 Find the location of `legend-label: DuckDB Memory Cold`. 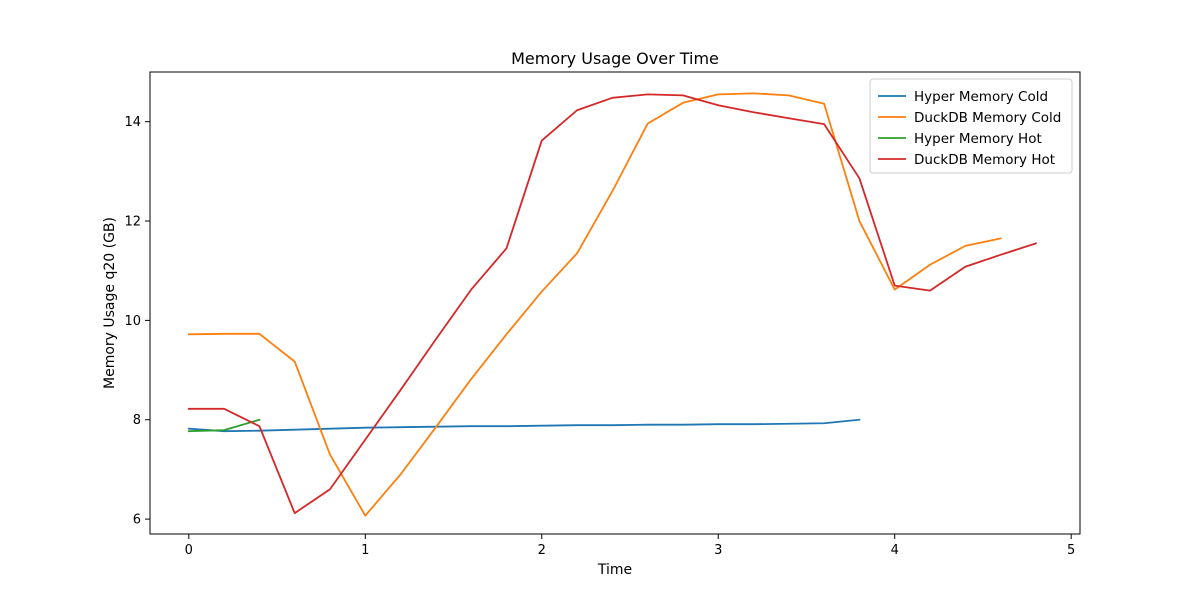

legend-label: DuckDB Memory Cold is located at coordinates (987, 118).